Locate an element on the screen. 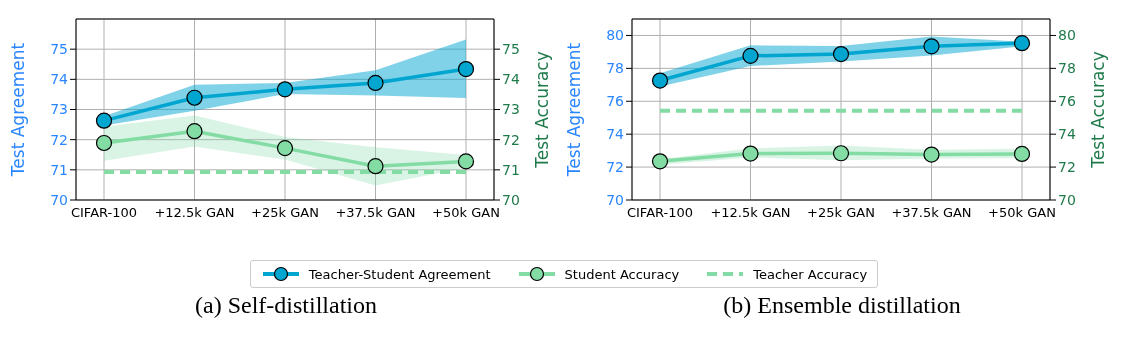 The height and width of the screenshot is (338, 1129). y2-tick-label: 80 is located at coordinates (1067, 35).